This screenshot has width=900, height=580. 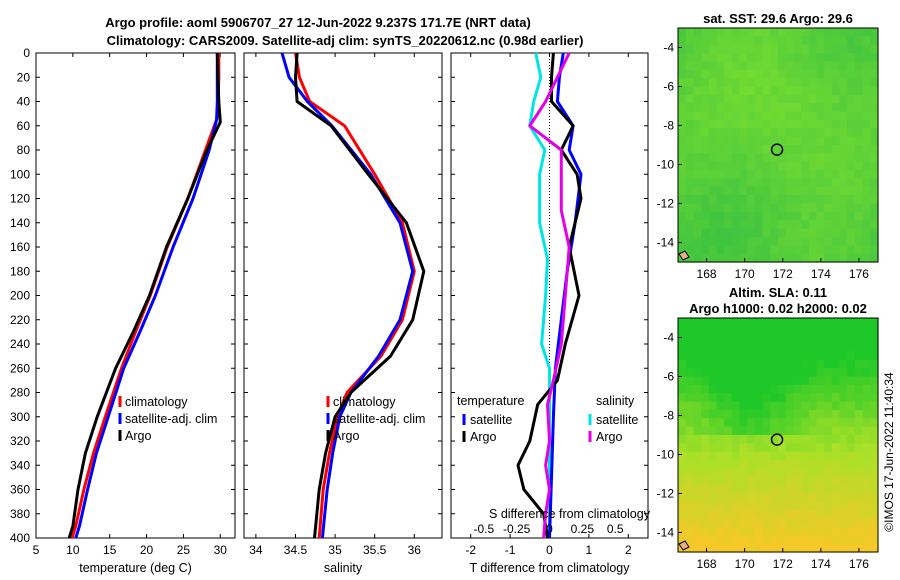 What do you see at coordinates (666, 455) in the screenshot?
I see `map-y-tick-label: -10` at bounding box center [666, 455].